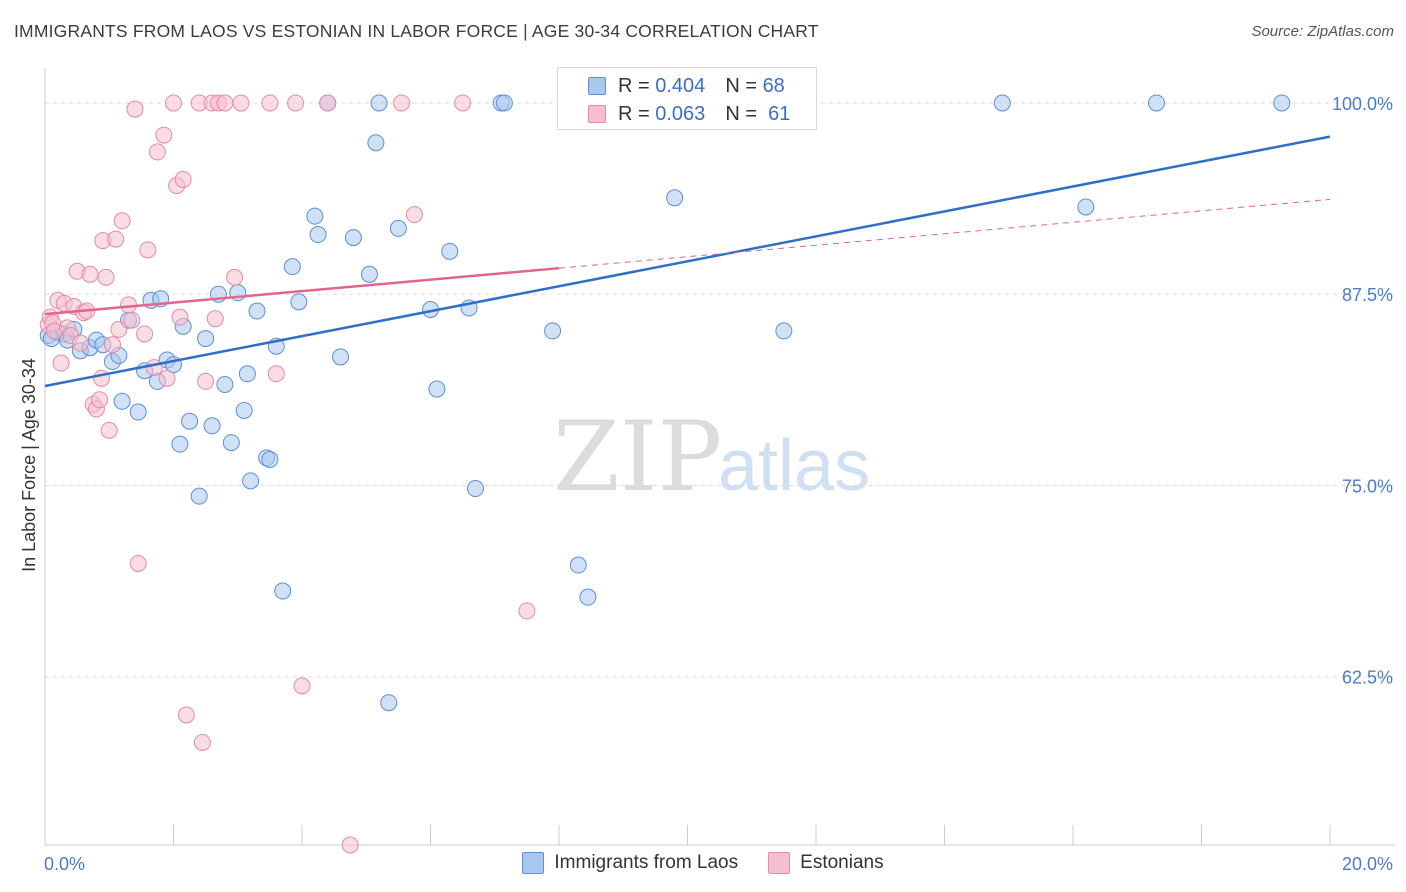 This screenshot has height=892, width=1406. I want to click on stats-row-laos: R = 0.404 N = 68, so click(671, 86).